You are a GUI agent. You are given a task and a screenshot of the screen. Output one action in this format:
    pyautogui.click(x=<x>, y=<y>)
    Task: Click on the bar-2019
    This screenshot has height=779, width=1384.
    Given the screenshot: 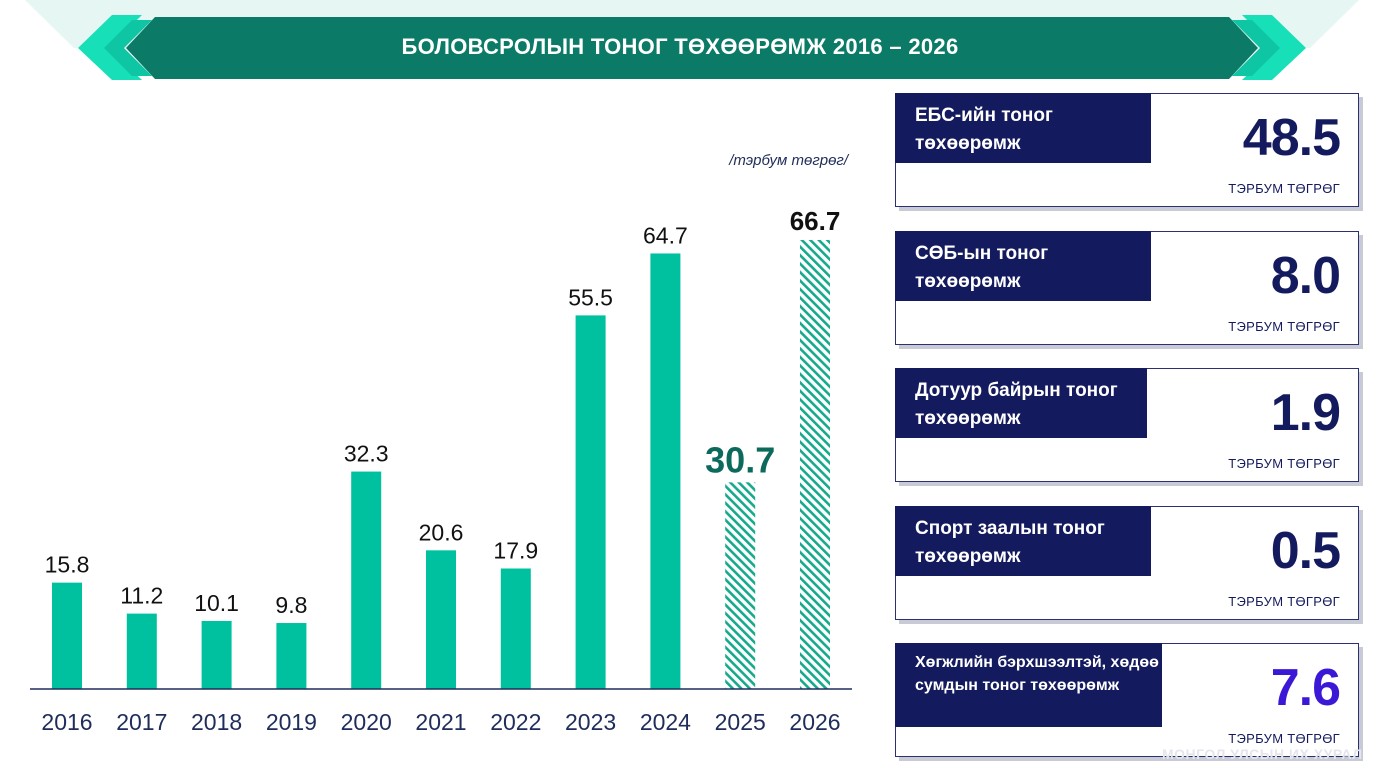 What is the action you would take?
    pyautogui.click(x=291, y=656)
    